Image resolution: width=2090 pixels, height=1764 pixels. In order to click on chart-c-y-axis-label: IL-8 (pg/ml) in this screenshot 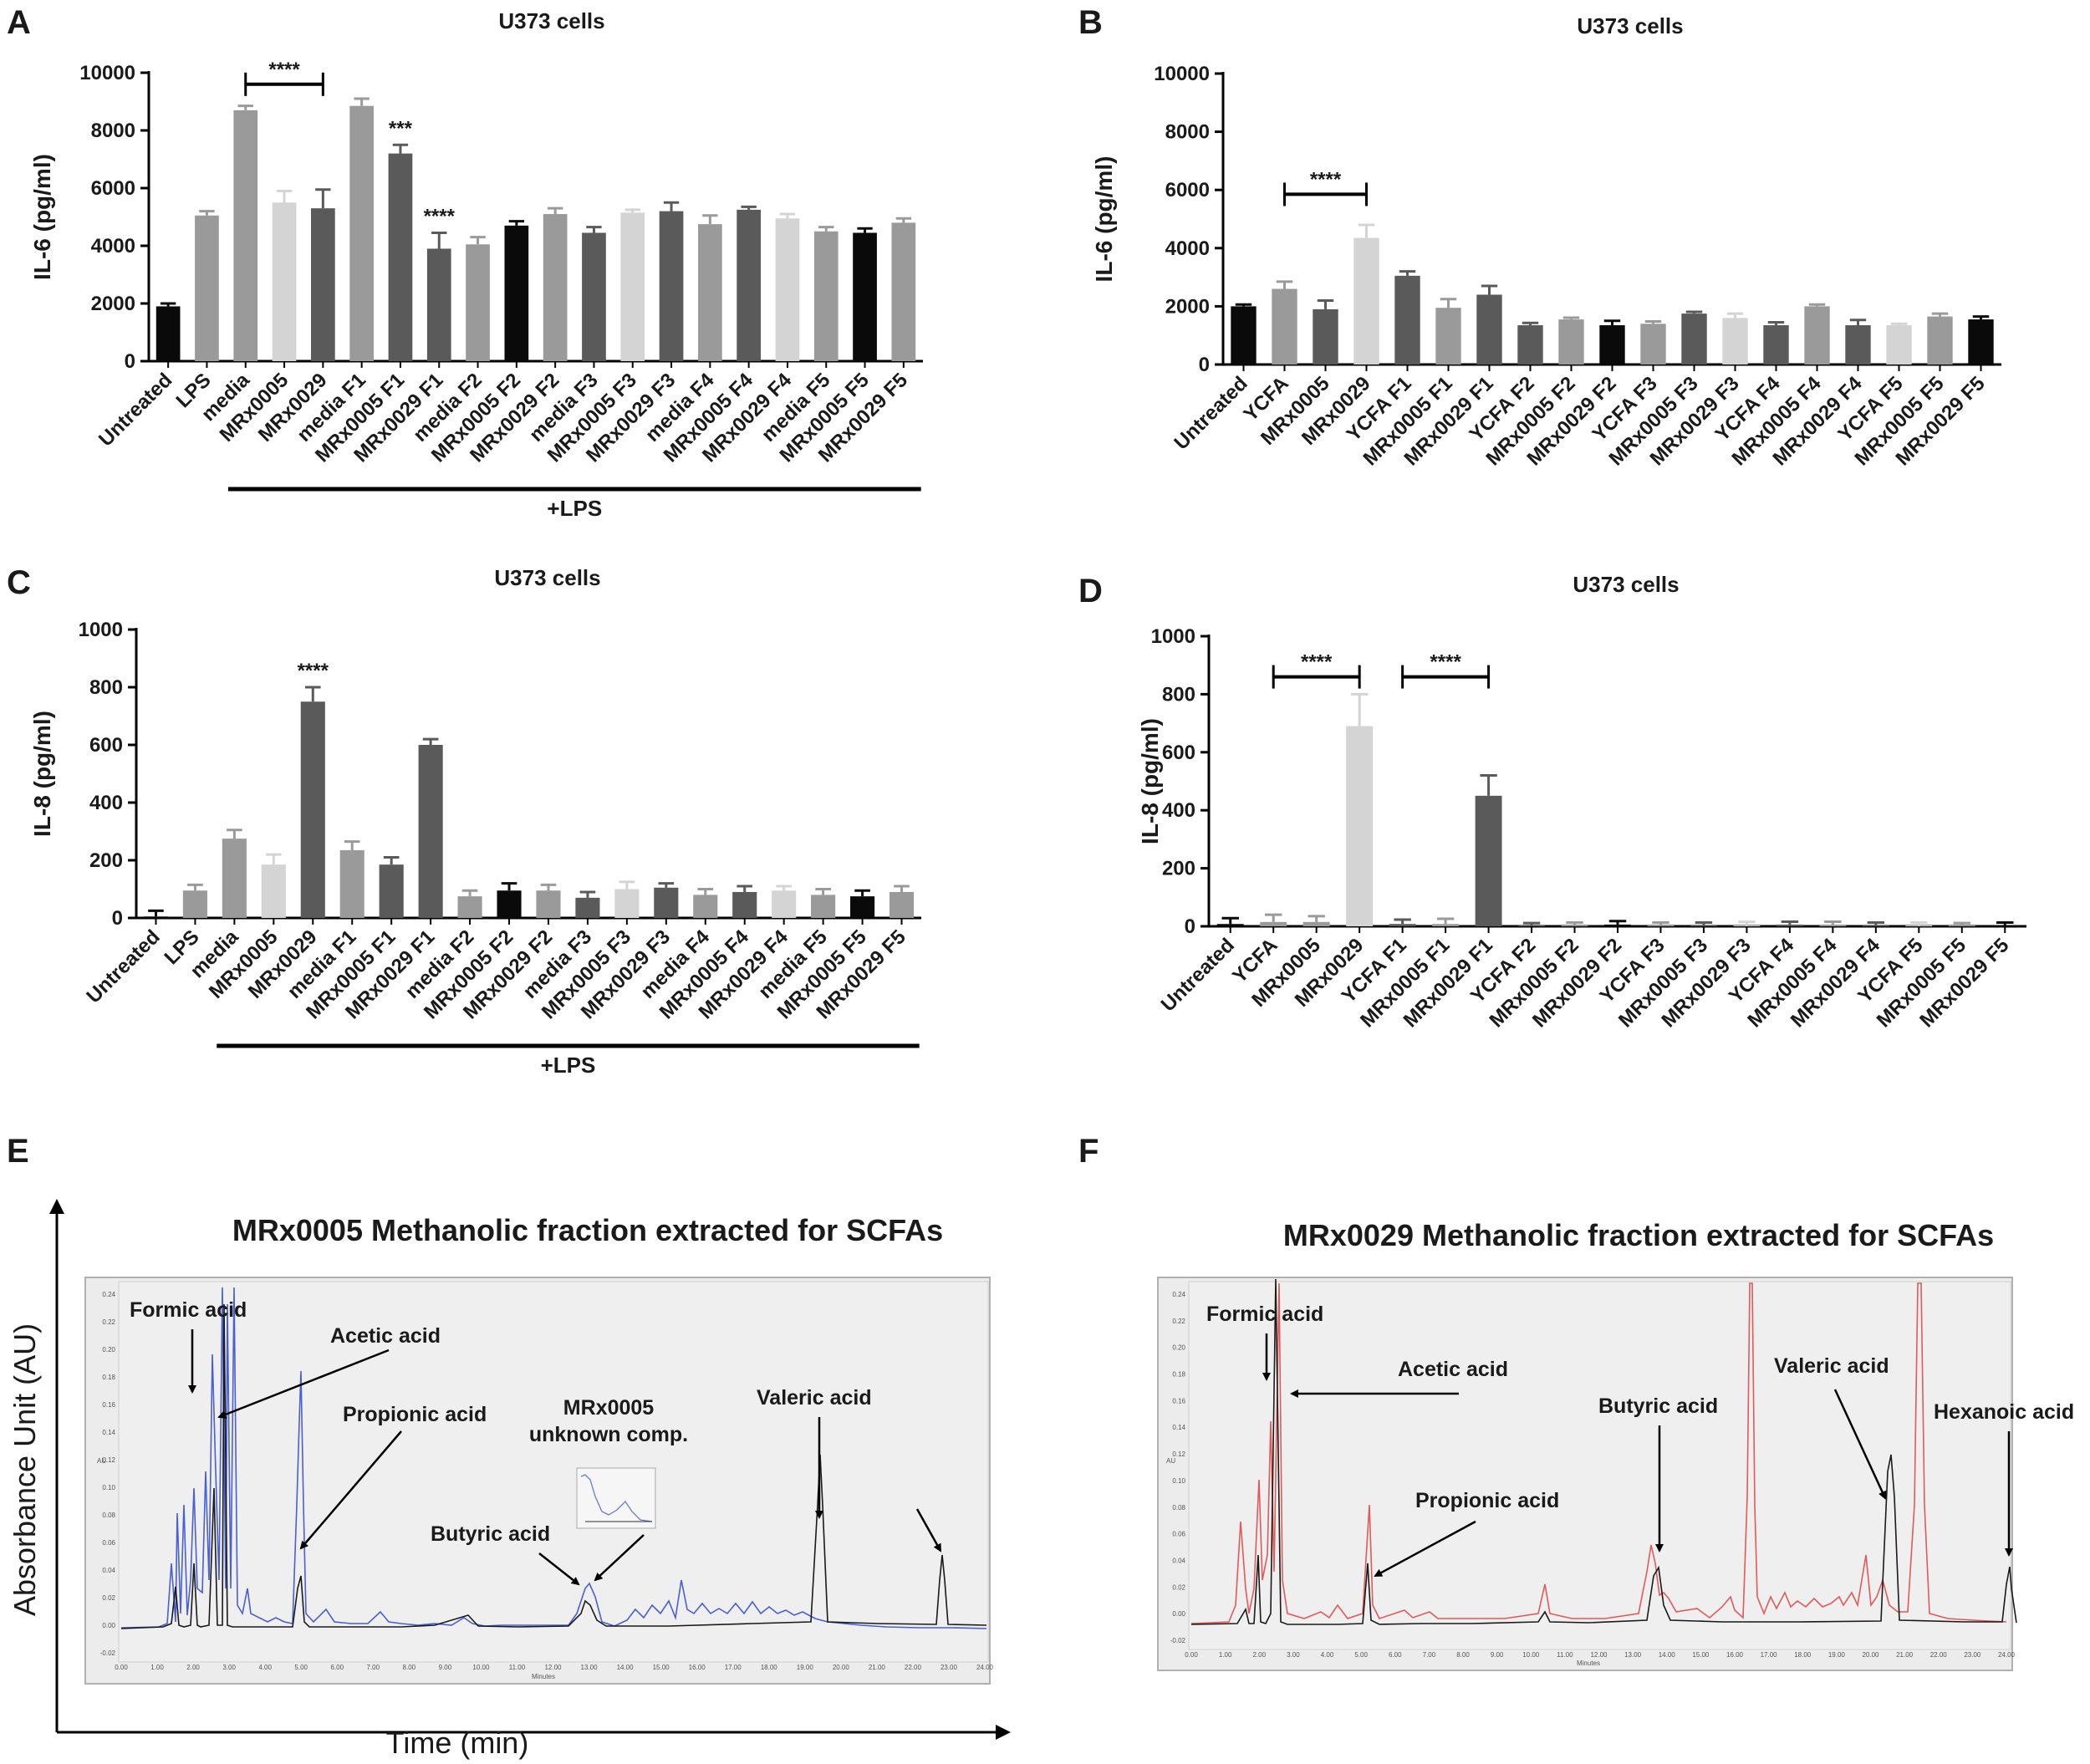, I will do `click(42, 774)`.